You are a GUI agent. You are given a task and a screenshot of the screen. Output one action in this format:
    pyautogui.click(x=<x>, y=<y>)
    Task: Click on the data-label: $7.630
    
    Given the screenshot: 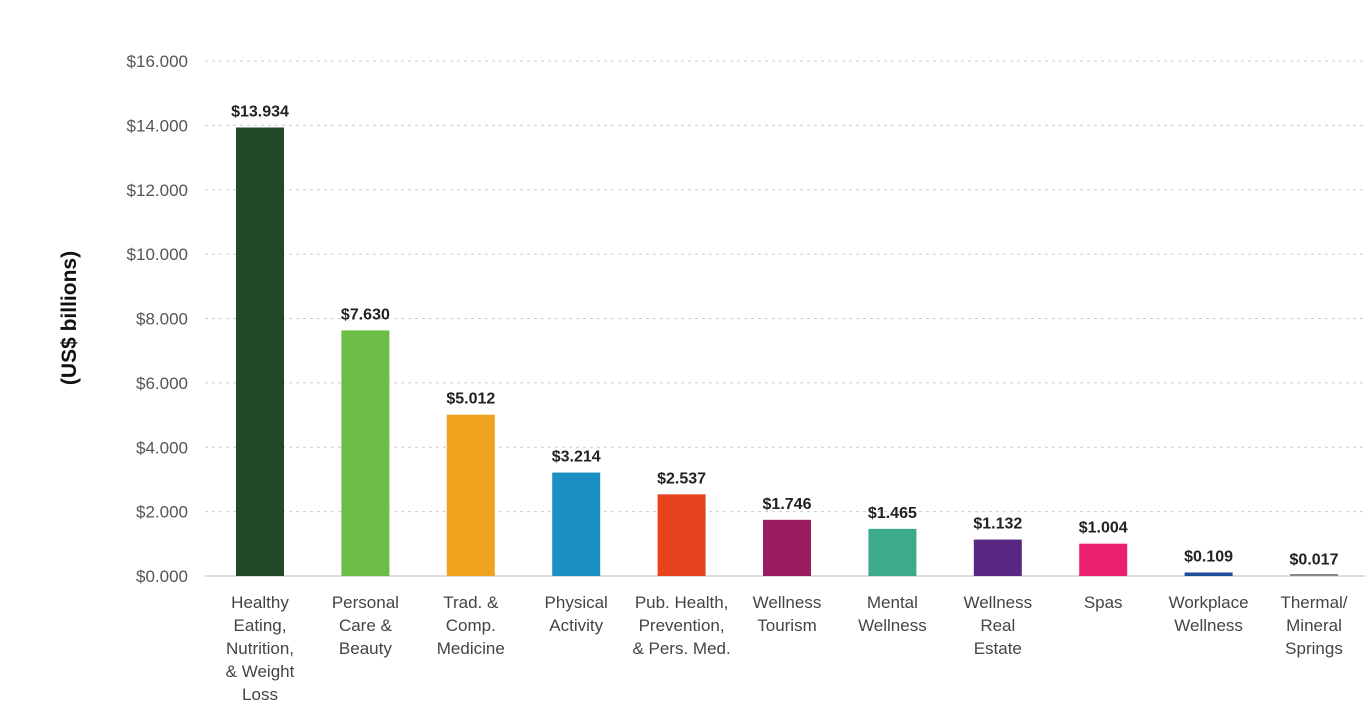 What is the action you would take?
    pyautogui.click(x=365, y=314)
    